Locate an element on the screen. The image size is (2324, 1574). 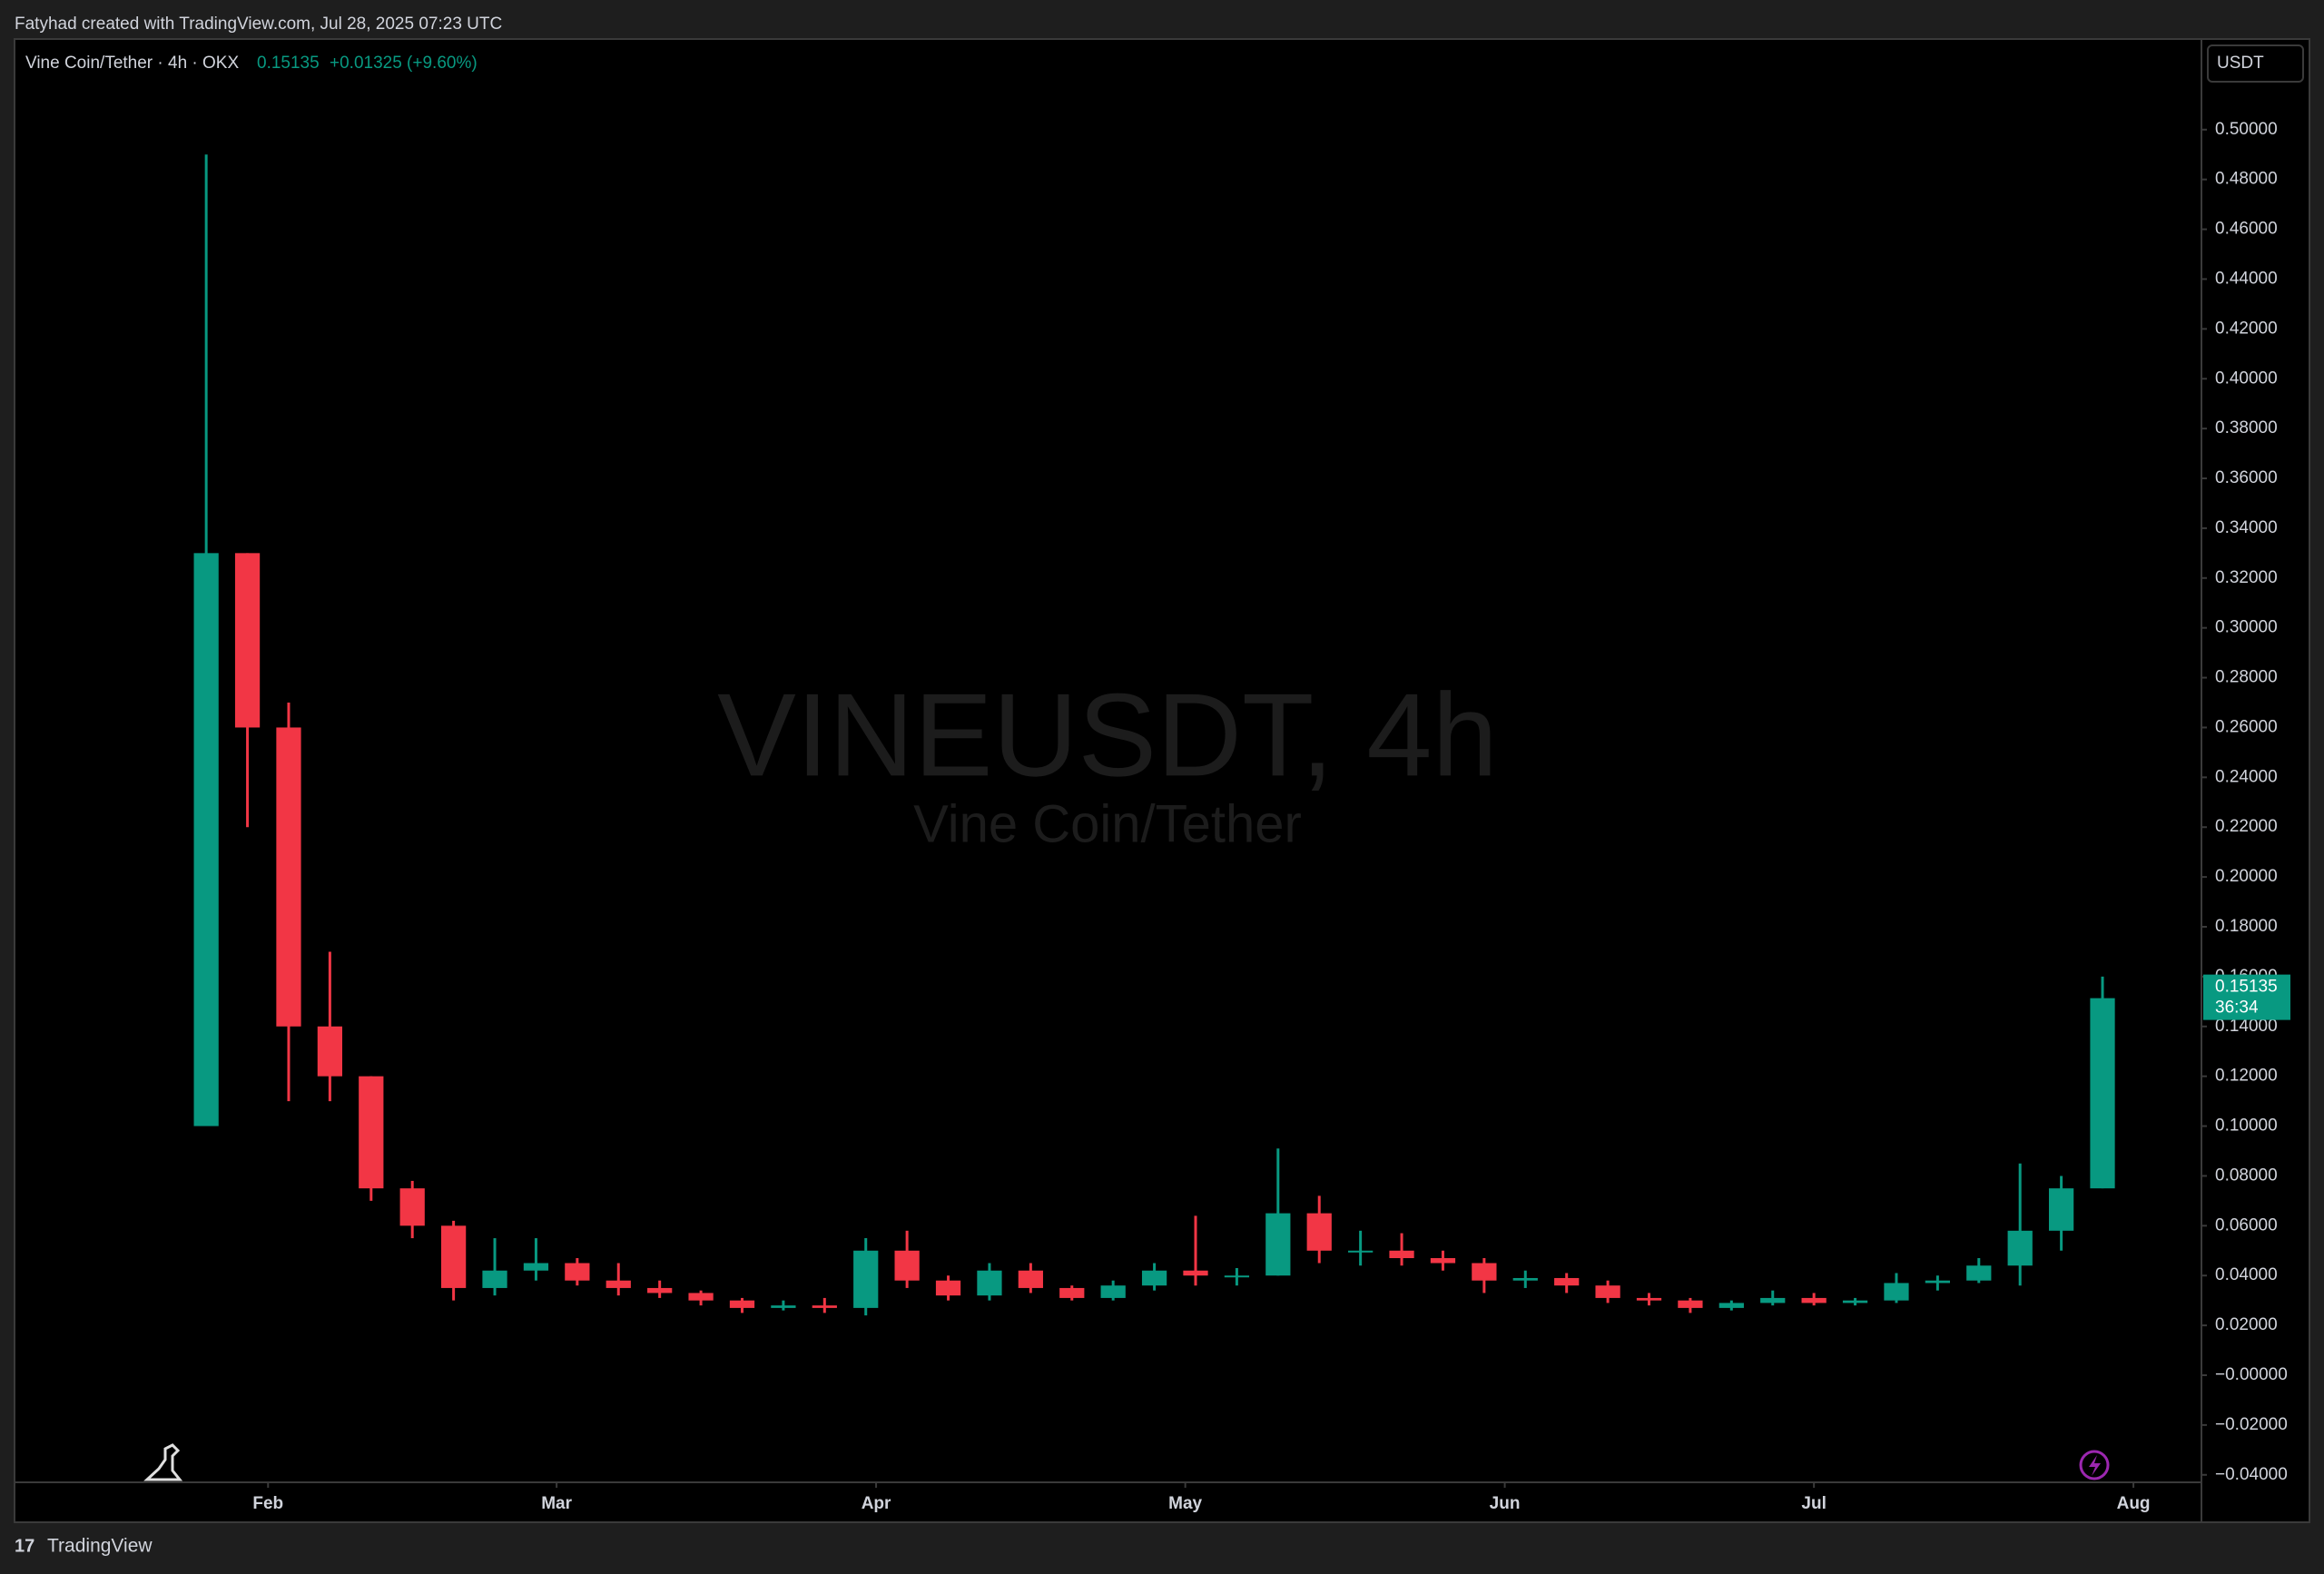
brand-mark: 17 is located at coordinates (24, 1546).